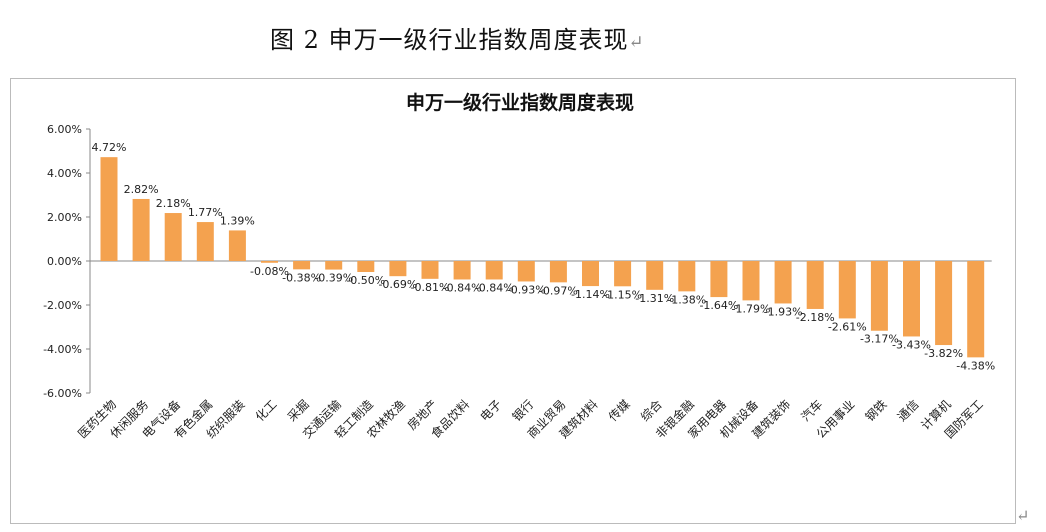 This screenshot has height=532, width=1046. I want to click on category-label: 银行, so click(523, 410).